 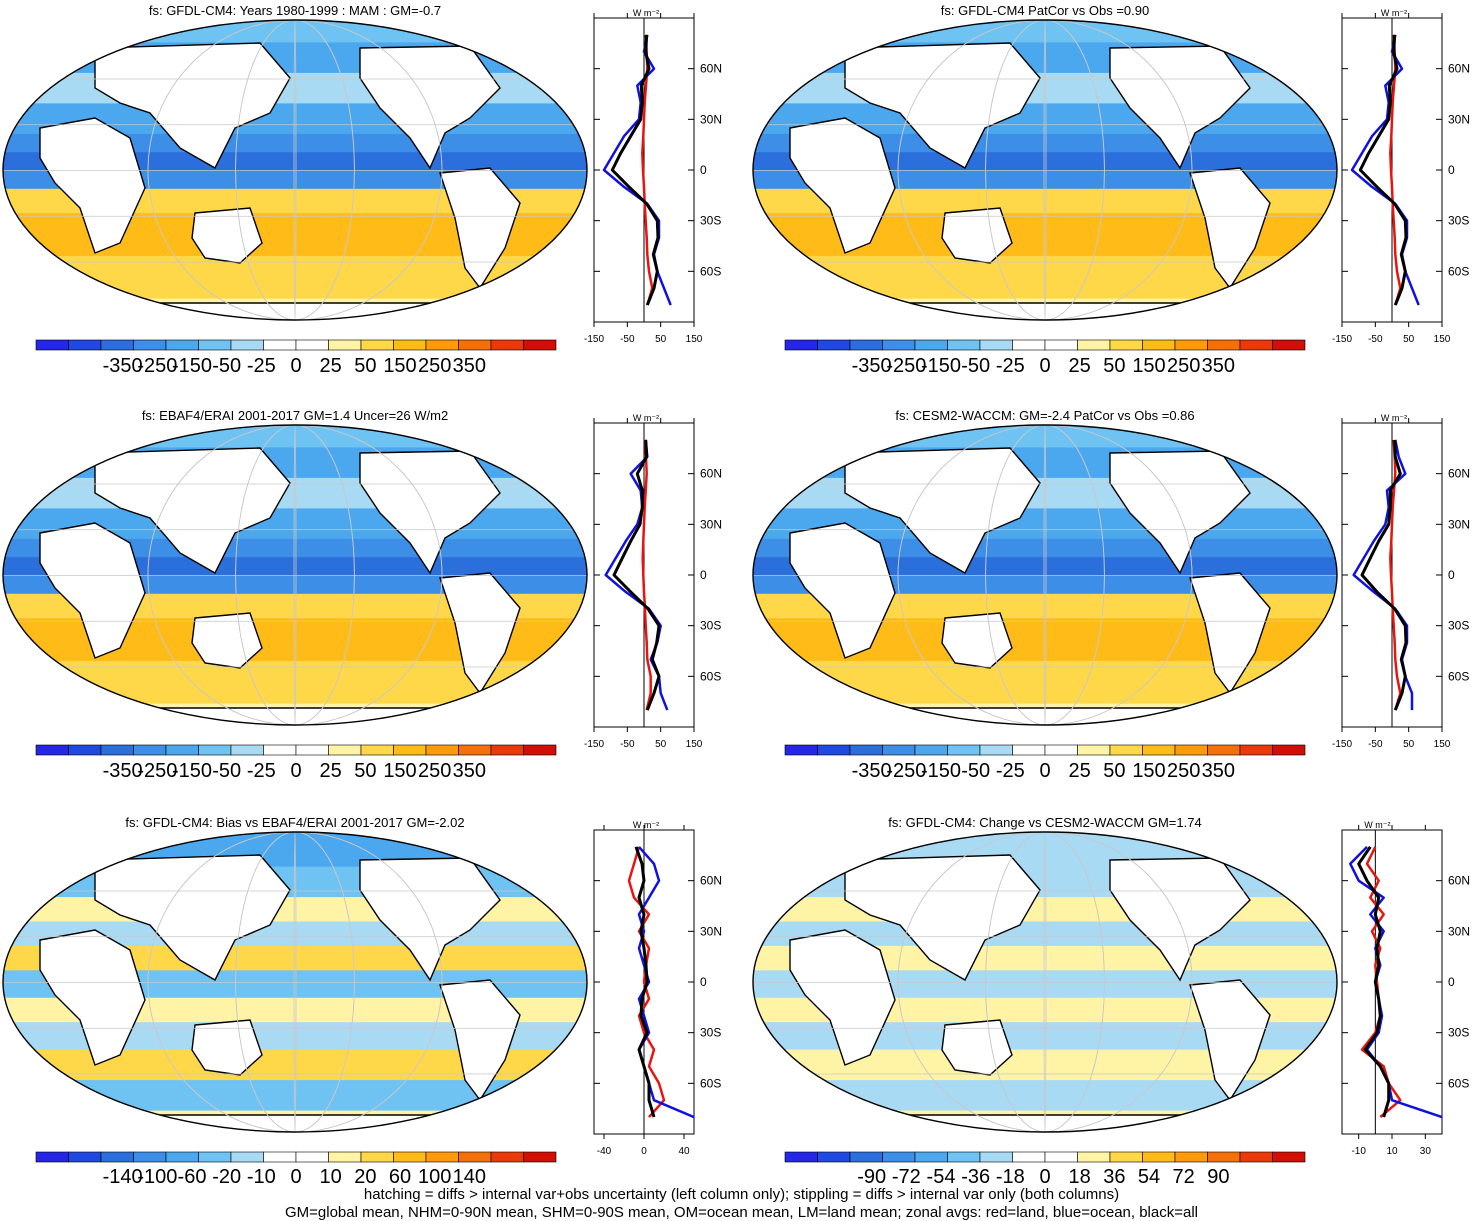 What do you see at coordinates (1045, 10) in the screenshot?
I see `map-title: fs: GFDL-CM4 PatCor vs Obs =0.90` at bounding box center [1045, 10].